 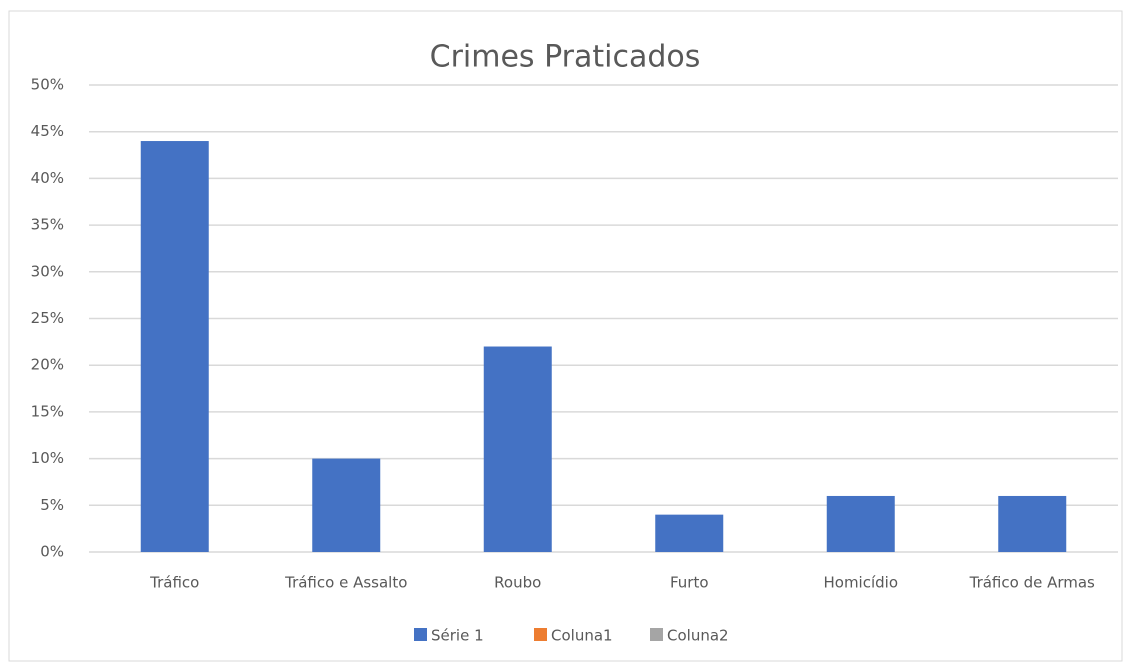 I want to click on legend-label: Série 1, so click(x=457, y=636).